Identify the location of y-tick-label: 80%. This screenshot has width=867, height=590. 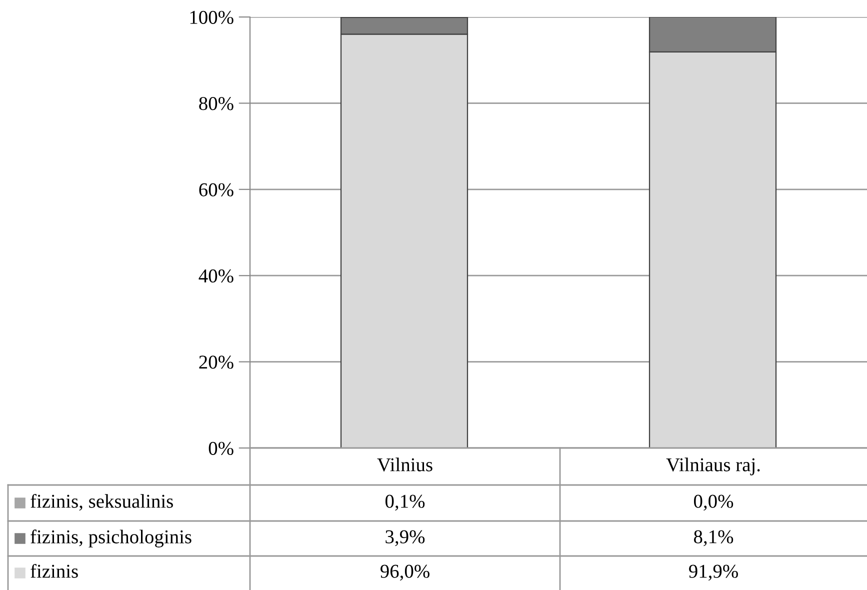
(216, 103).